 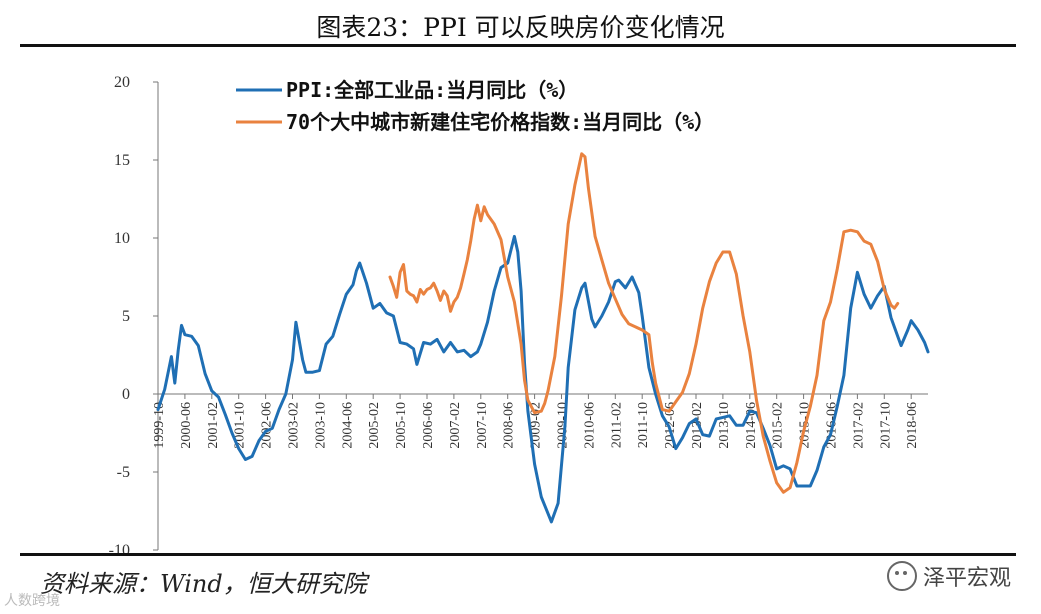 What do you see at coordinates (778, 425) in the screenshot?
I see `x-tick-label: 2015-02` at bounding box center [778, 425].